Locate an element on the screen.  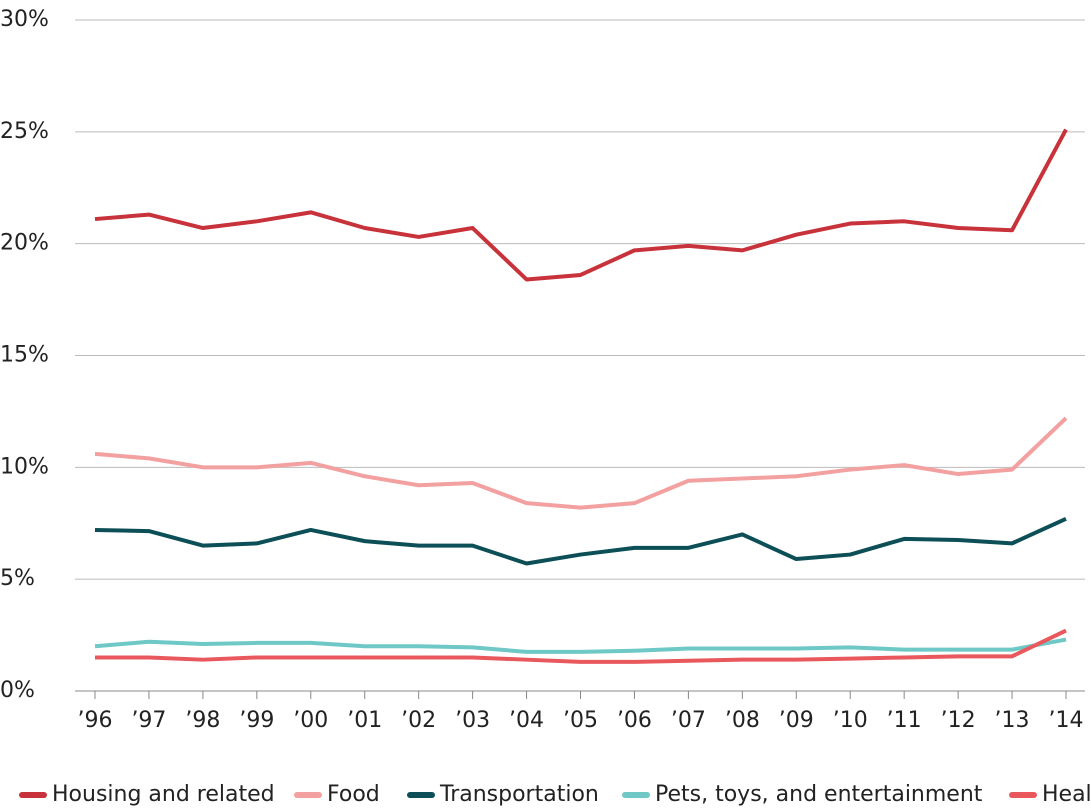
x-tick-label: ’06 is located at coordinates (634, 720).